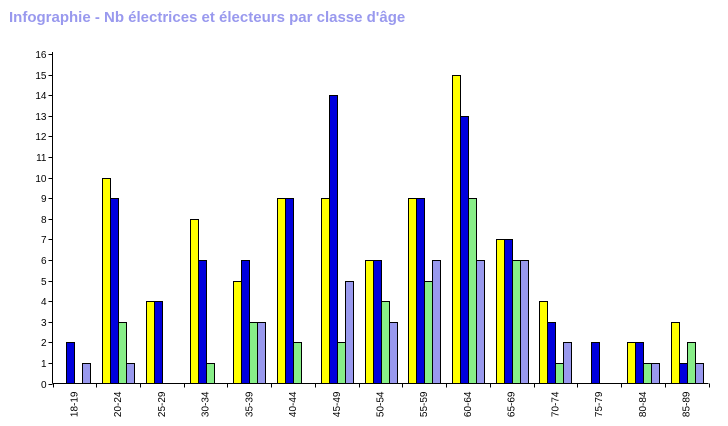  I want to click on y-tick-label: 8, so click(44, 220).